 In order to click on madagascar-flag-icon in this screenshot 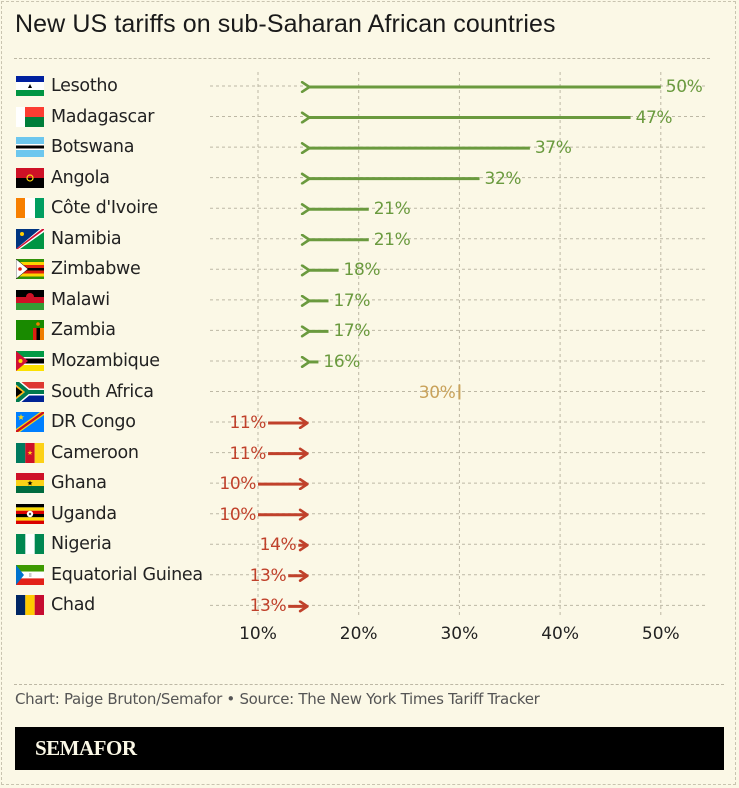, I will do `click(30, 116)`.